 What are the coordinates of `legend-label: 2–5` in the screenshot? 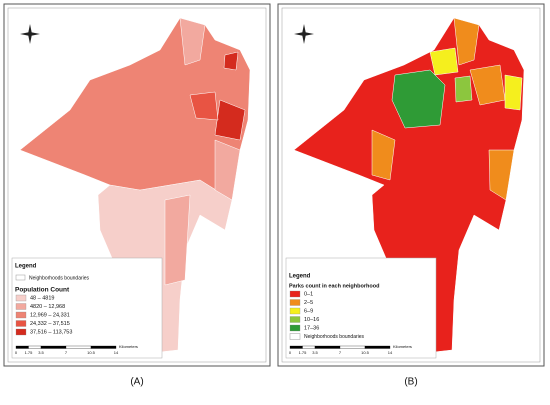 It's located at (308, 303).